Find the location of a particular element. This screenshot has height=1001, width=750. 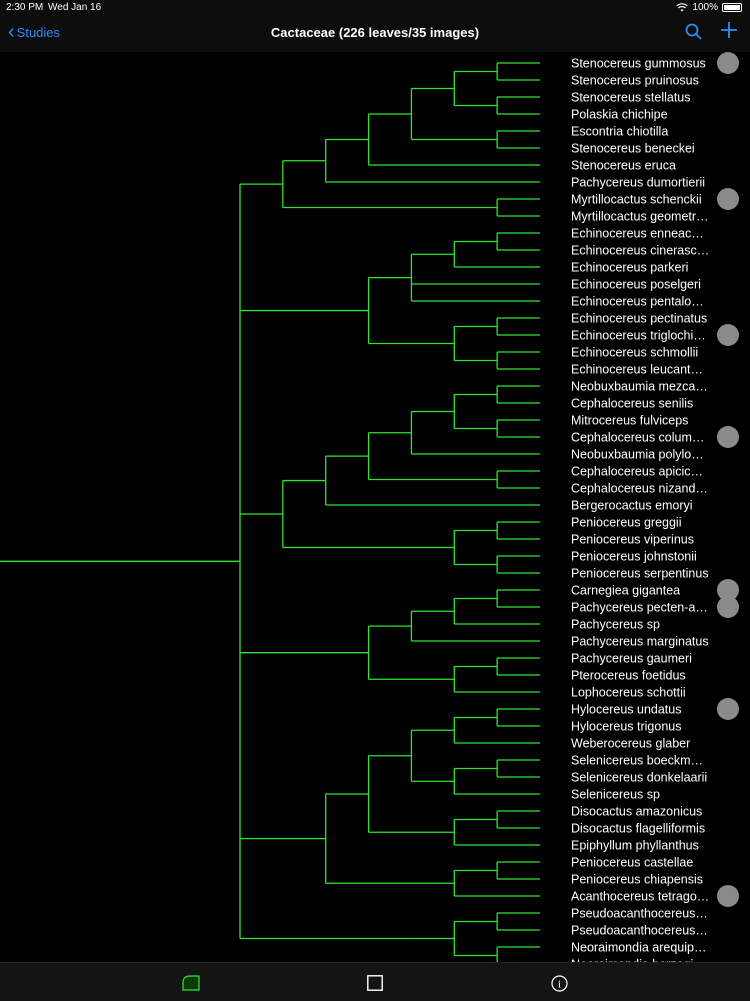

leaf-label: Peniocereus chiapensis is located at coordinates (637, 880).